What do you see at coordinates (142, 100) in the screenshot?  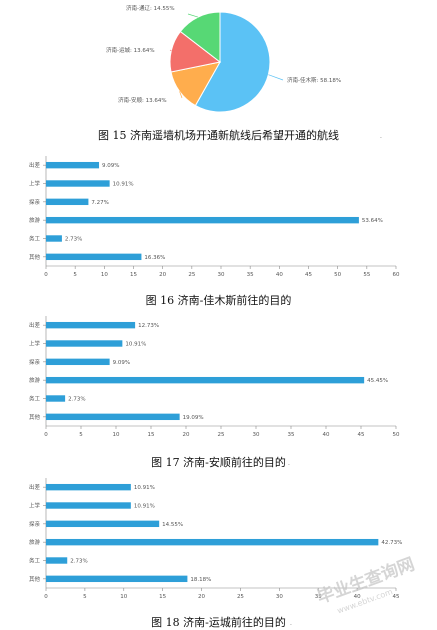 I see `pie-slice-label: 济南-安顺: 13.64%` at bounding box center [142, 100].